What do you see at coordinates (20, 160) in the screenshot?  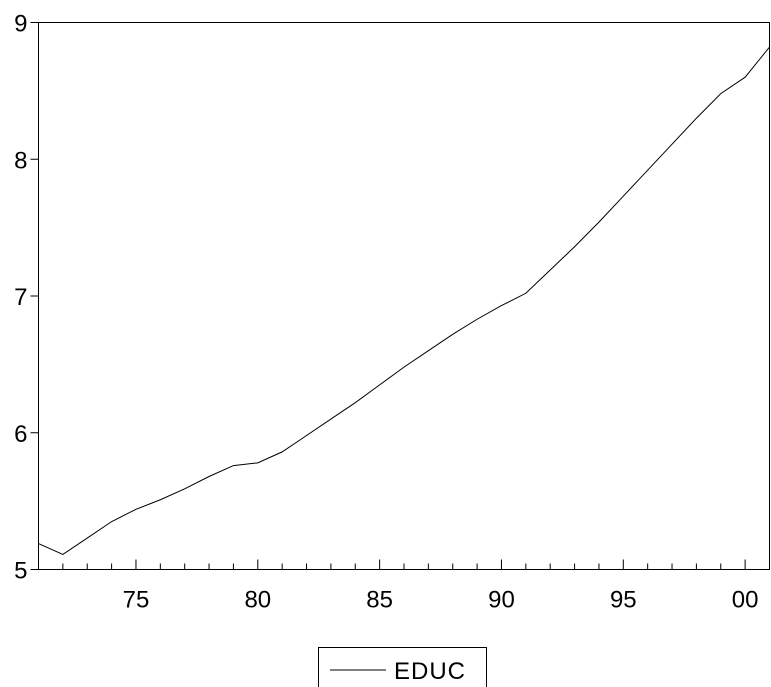 I see `y-tick-label: 8` at bounding box center [20, 160].